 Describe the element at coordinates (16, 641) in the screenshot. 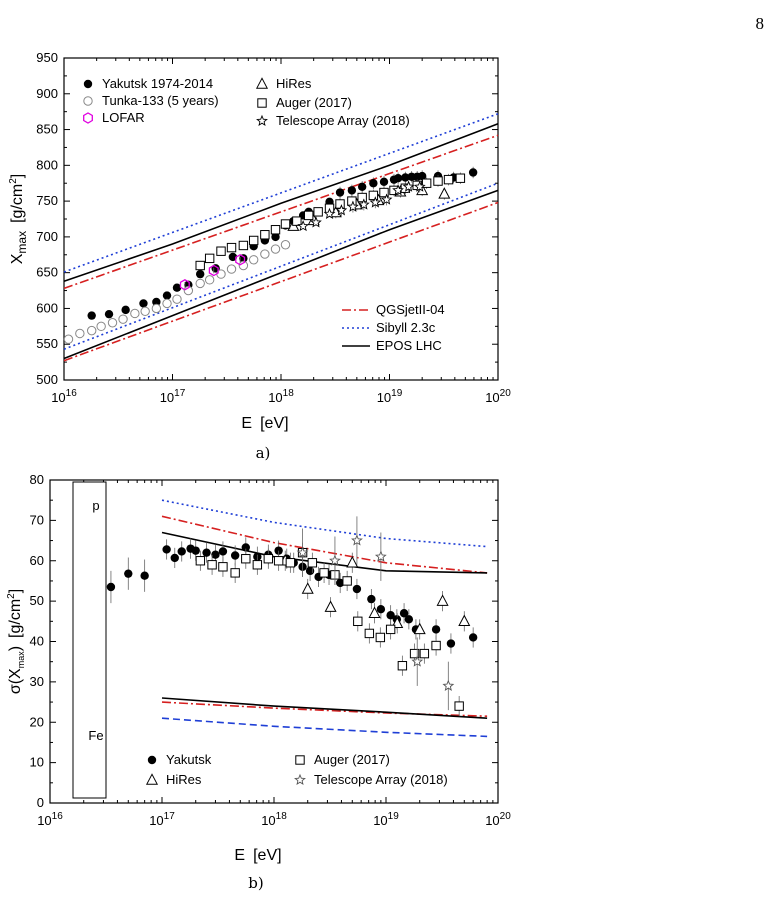

I see `y-axis-title: σ(Xmax) [g/cm2]` at that location.